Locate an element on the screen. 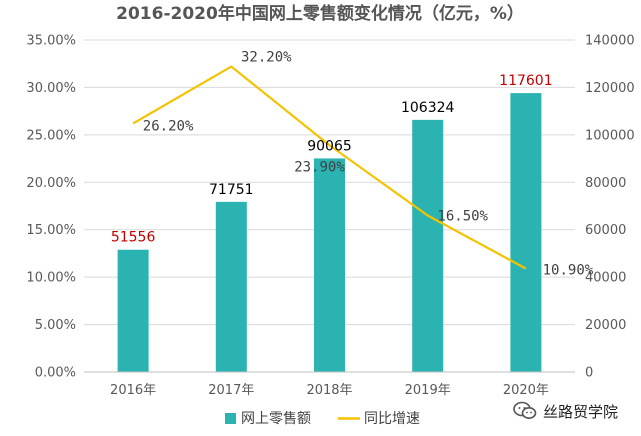 This screenshot has height=436, width=641. watermark: 丝路贸学院 is located at coordinates (575, 411).